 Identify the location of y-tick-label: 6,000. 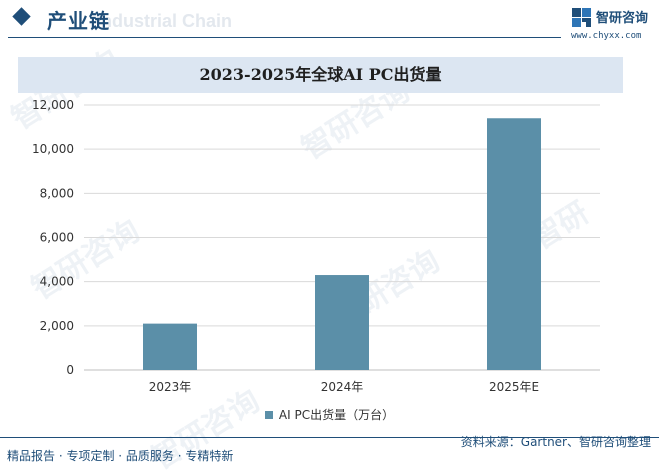
(57, 238).